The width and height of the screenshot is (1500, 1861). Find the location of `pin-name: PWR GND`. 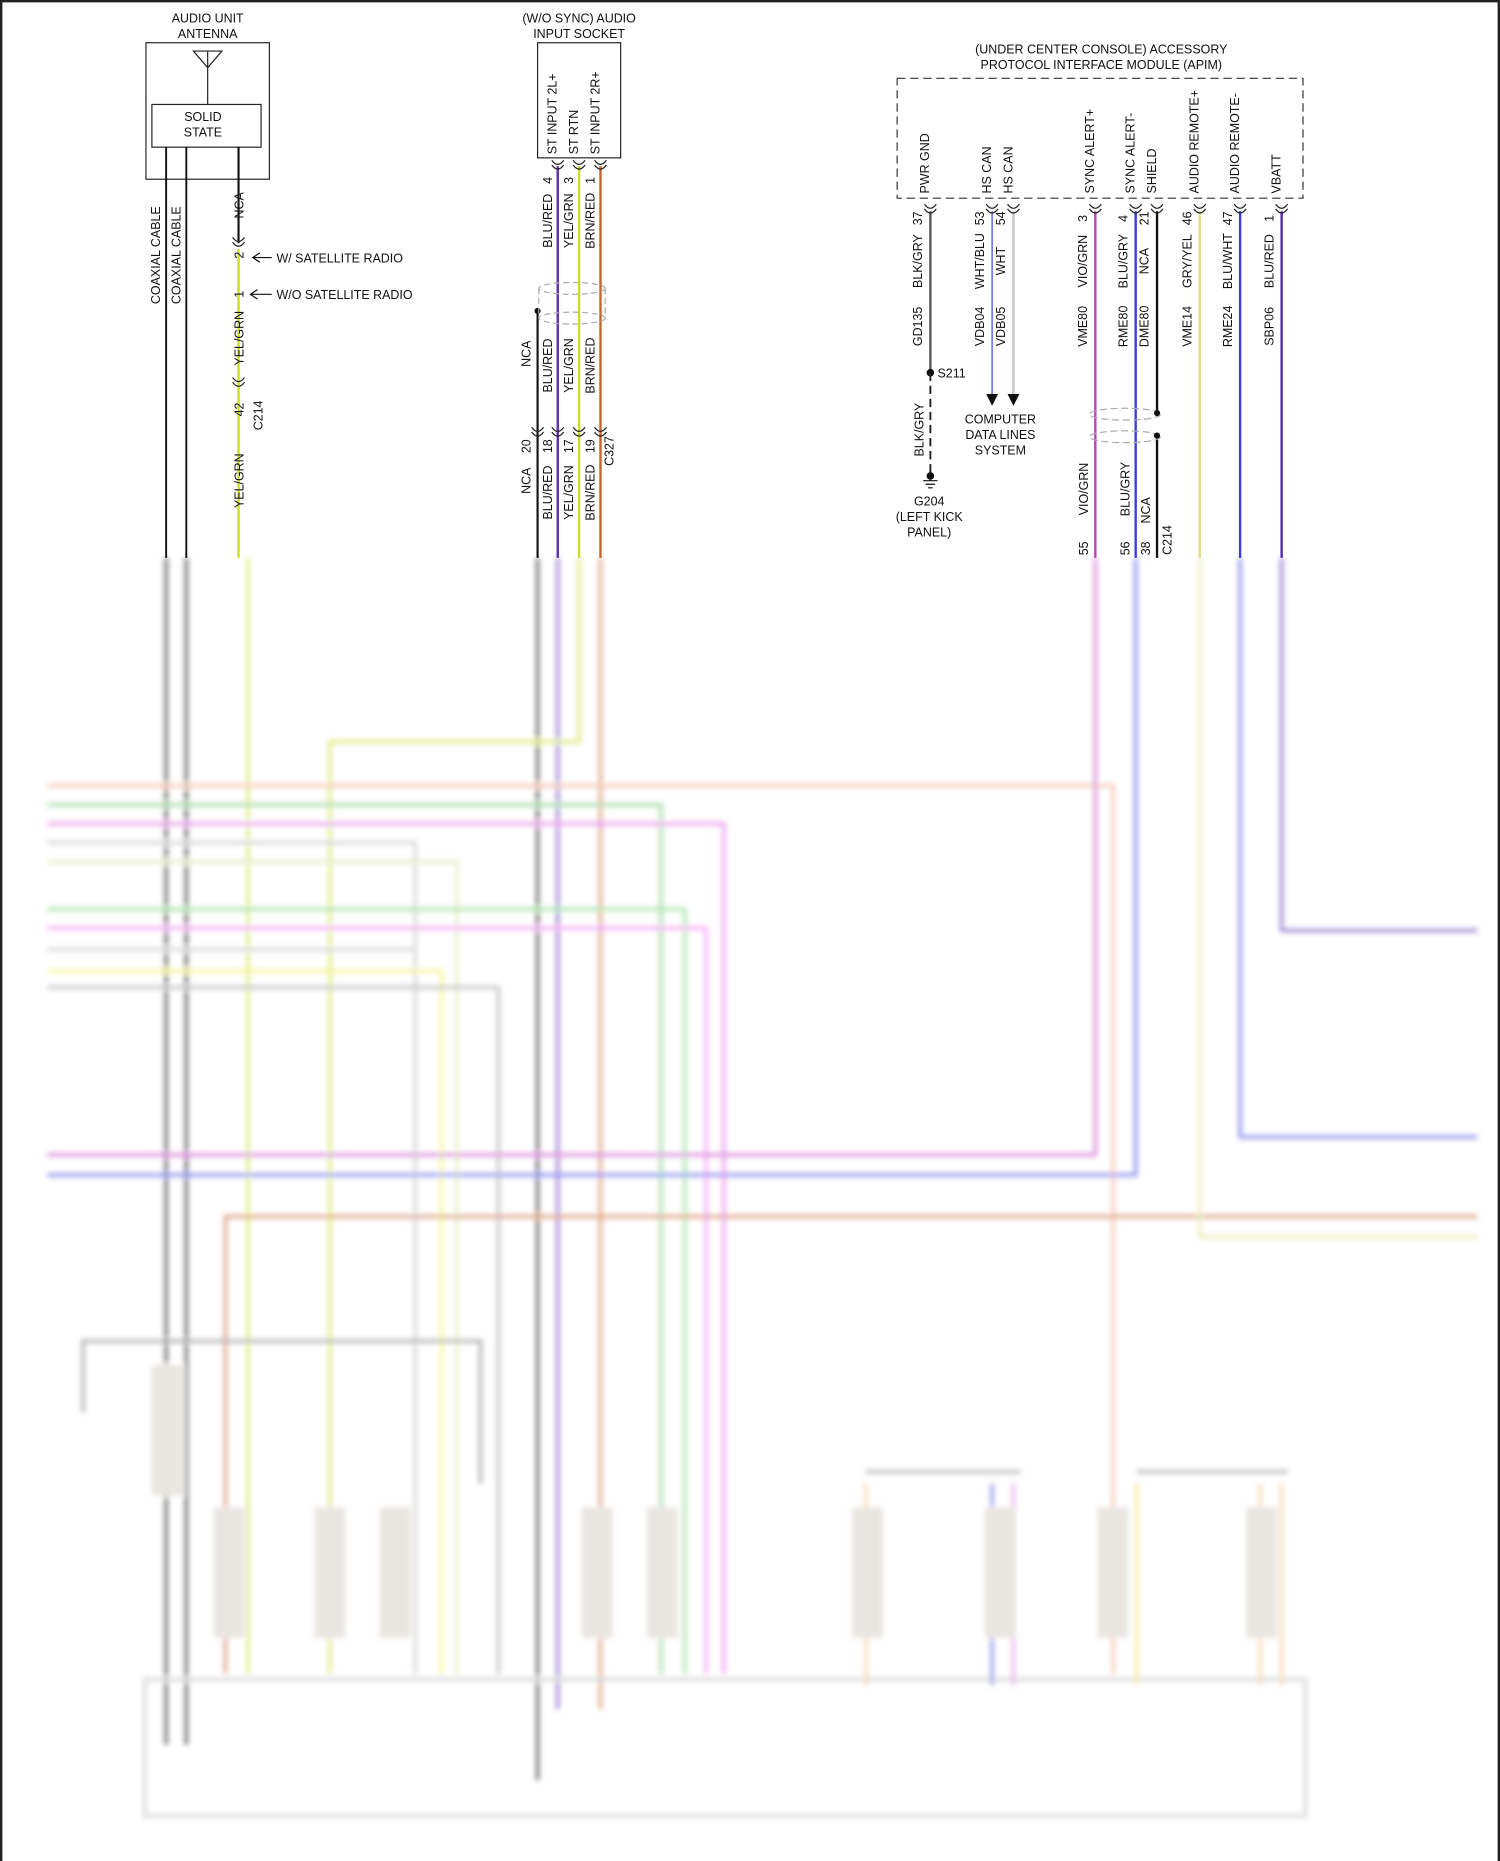

pin-name: PWR GND is located at coordinates (925, 163).